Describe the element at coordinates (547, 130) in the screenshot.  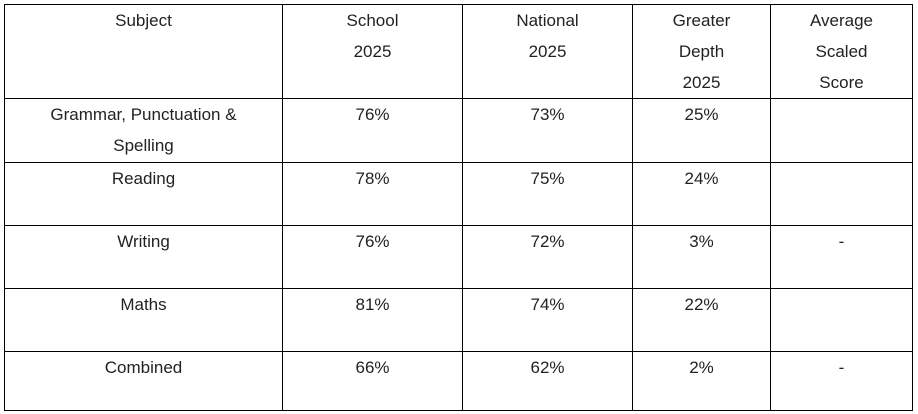
I see `value-cell: 73%` at that location.